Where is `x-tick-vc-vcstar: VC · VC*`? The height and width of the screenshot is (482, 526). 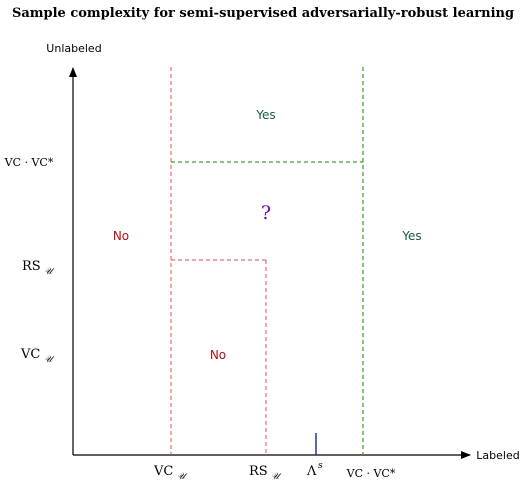 x-tick-vc-vcstar: VC · VC* is located at coordinates (371, 473).